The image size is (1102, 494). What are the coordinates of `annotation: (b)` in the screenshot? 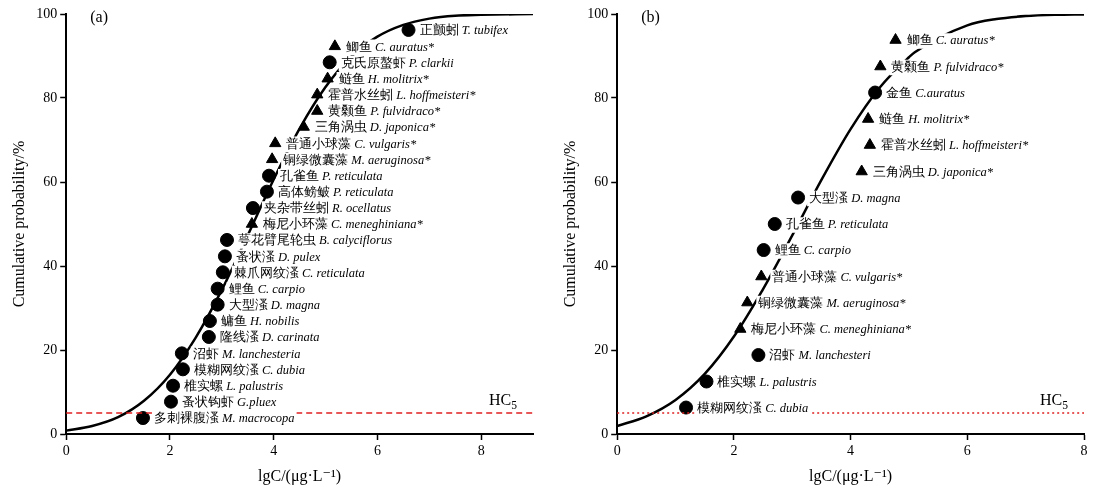 It's located at (650, 17).